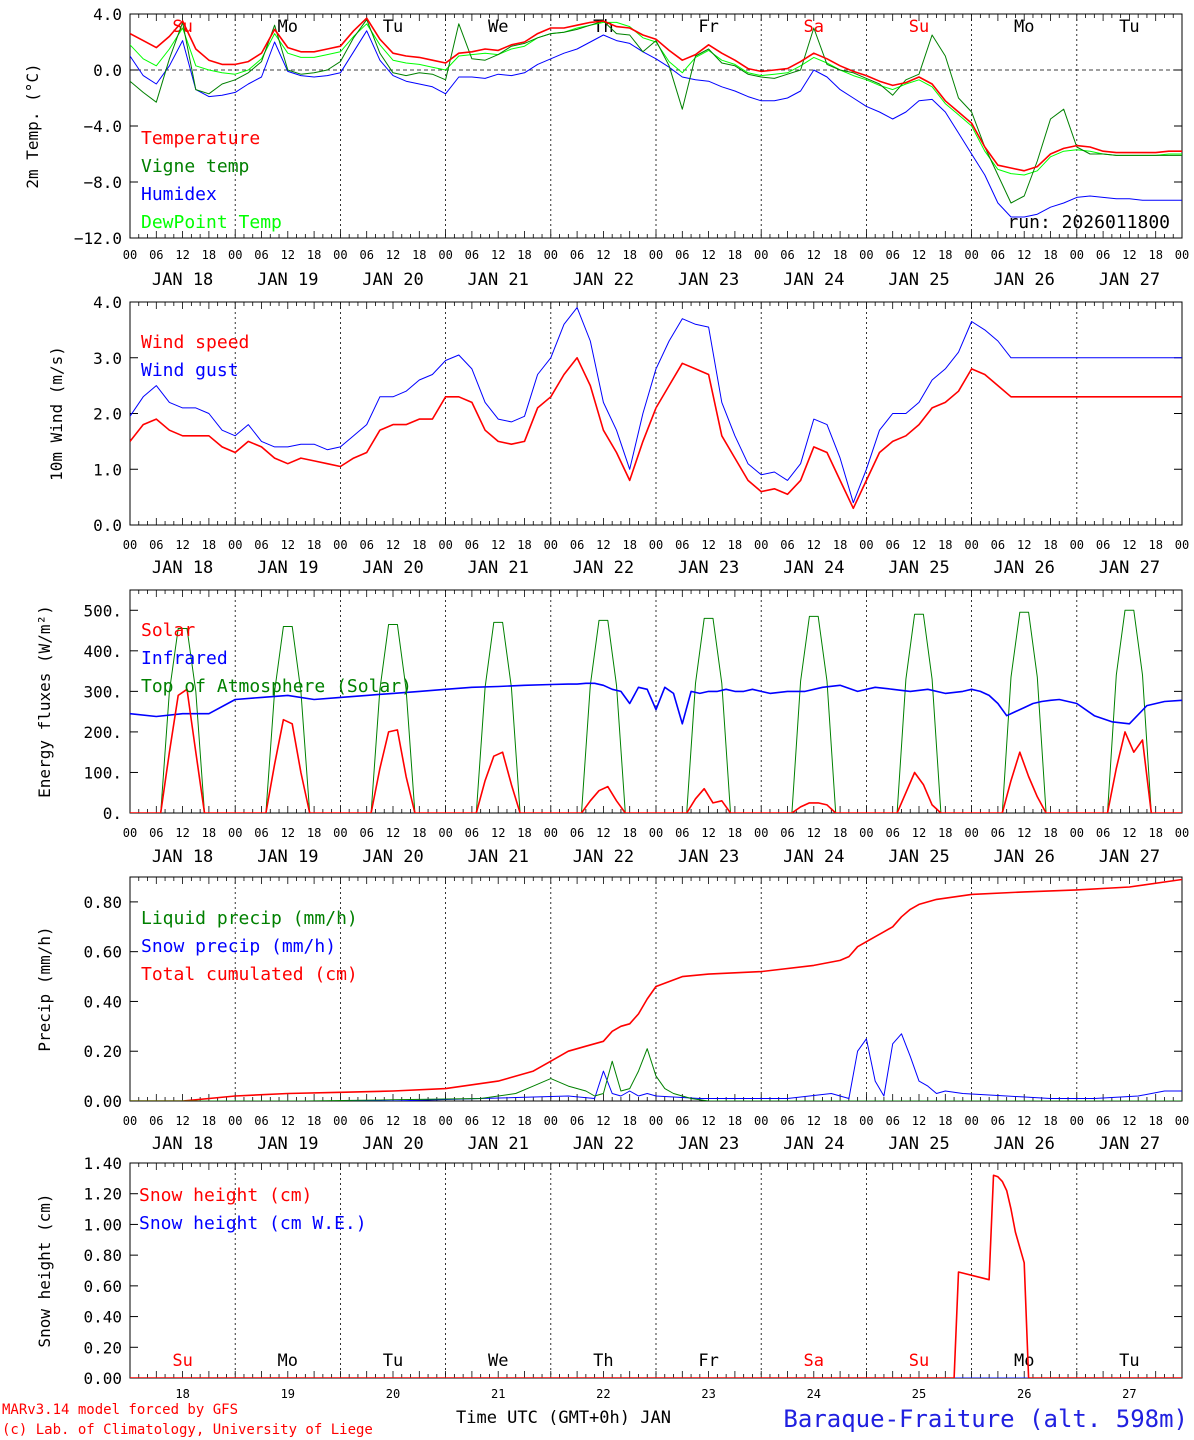 This screenshot has height=1440, width=1194. I want to click on legend-entry: Infrared, so click(184, 658).